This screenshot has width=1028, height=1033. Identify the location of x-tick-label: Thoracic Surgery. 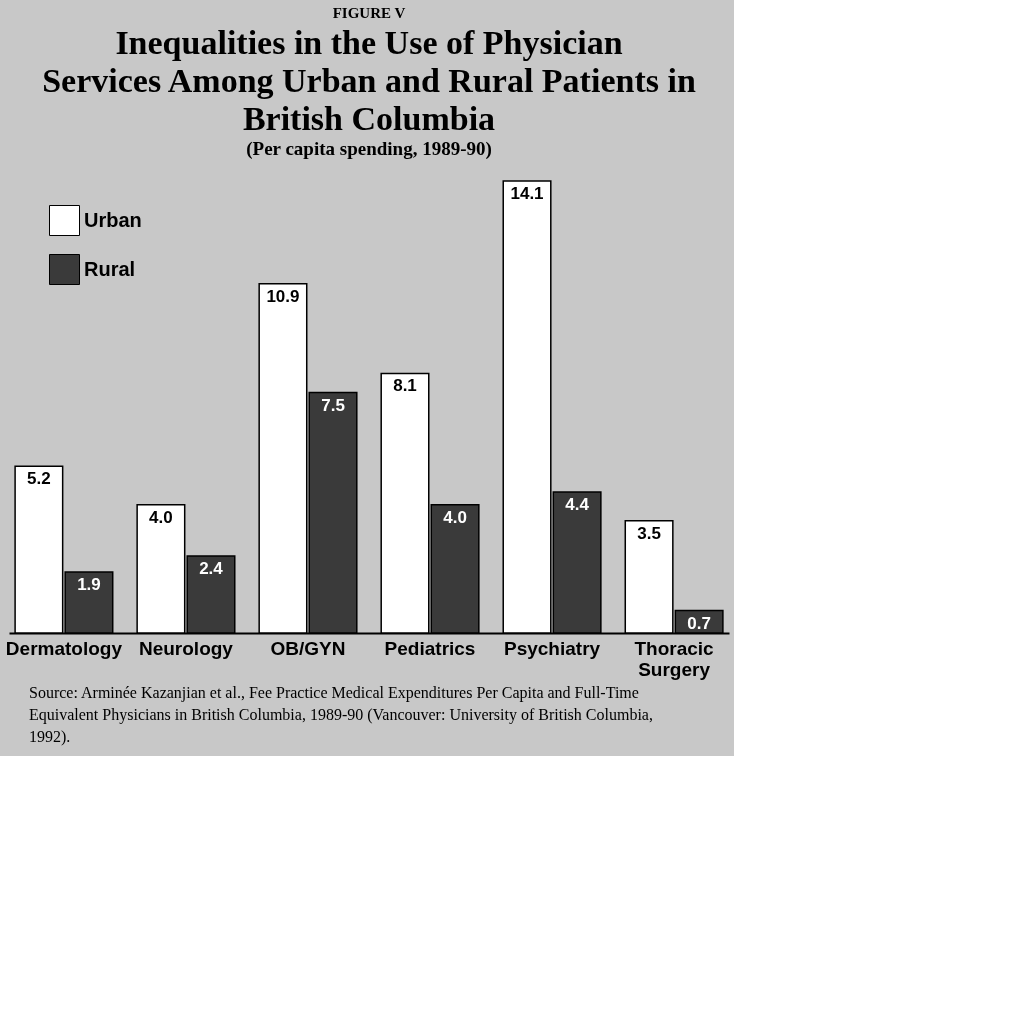
(674, 658).